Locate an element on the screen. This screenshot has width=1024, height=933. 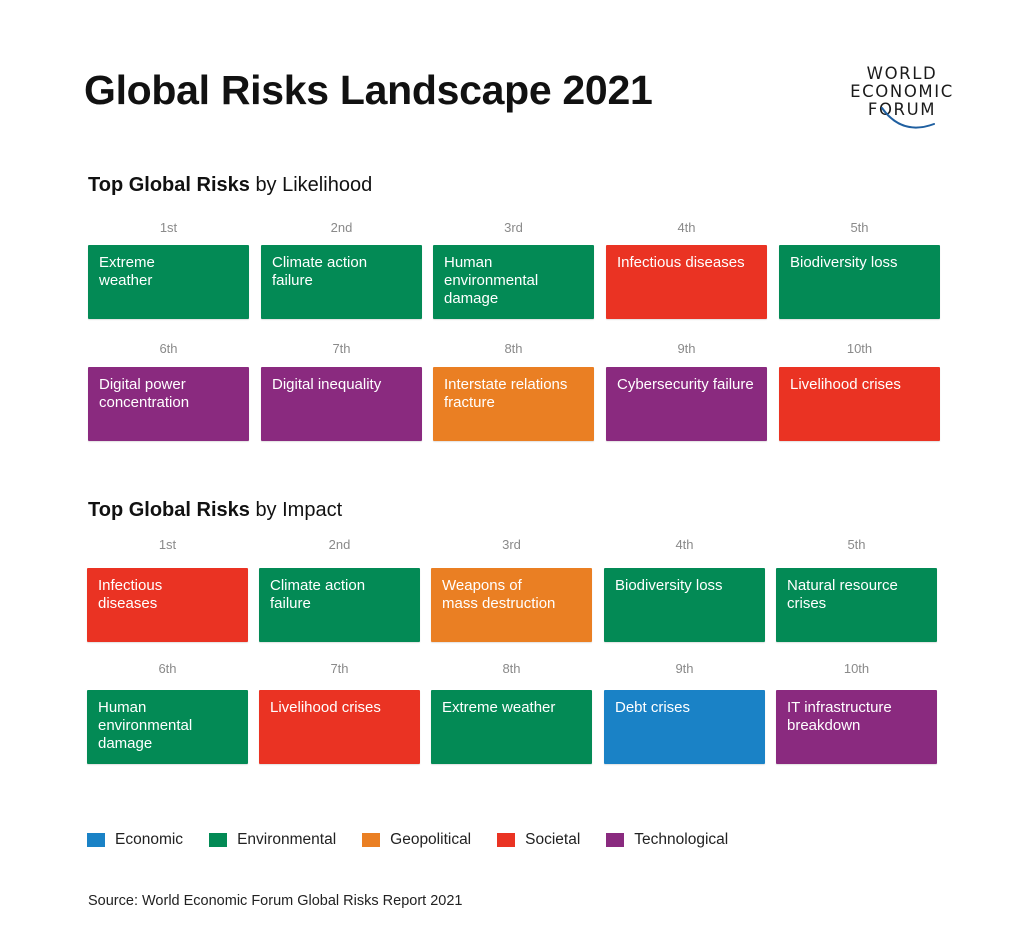
impact-rank-label: 8th is located at coordinates (511, 668).